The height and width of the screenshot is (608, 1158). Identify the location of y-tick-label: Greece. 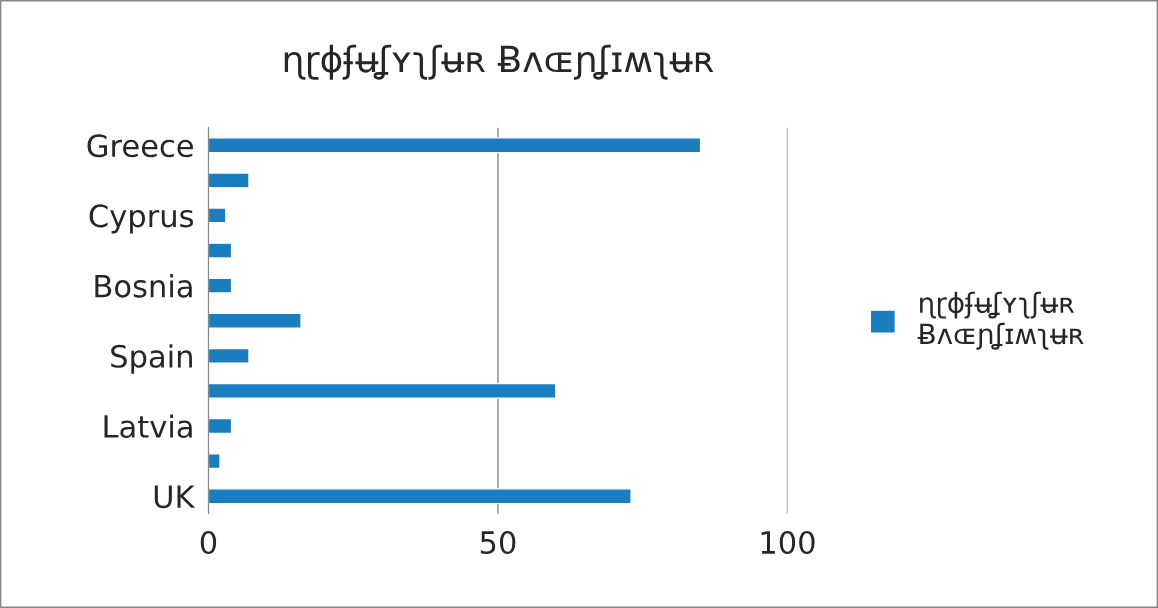
(140, 146).